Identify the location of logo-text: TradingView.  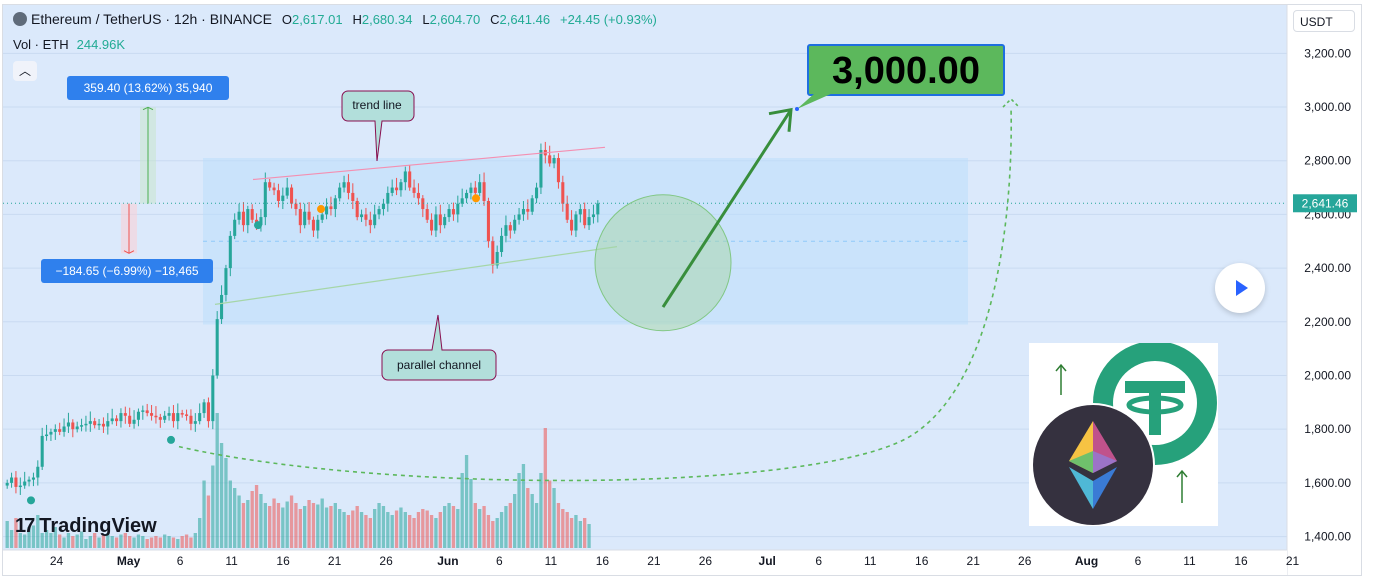
(98, 526).